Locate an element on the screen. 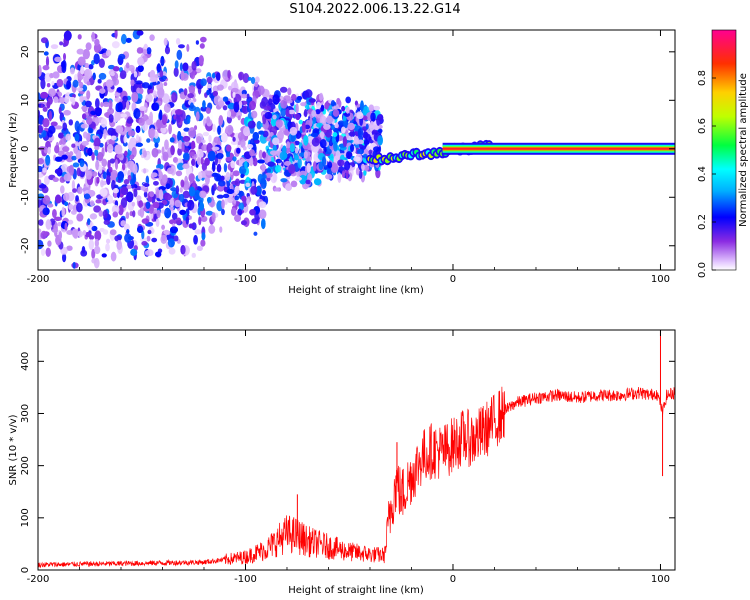 The width and height of the screenshot is (750, 600). y-tick-label: 400 is located at coordinates (25, 361).